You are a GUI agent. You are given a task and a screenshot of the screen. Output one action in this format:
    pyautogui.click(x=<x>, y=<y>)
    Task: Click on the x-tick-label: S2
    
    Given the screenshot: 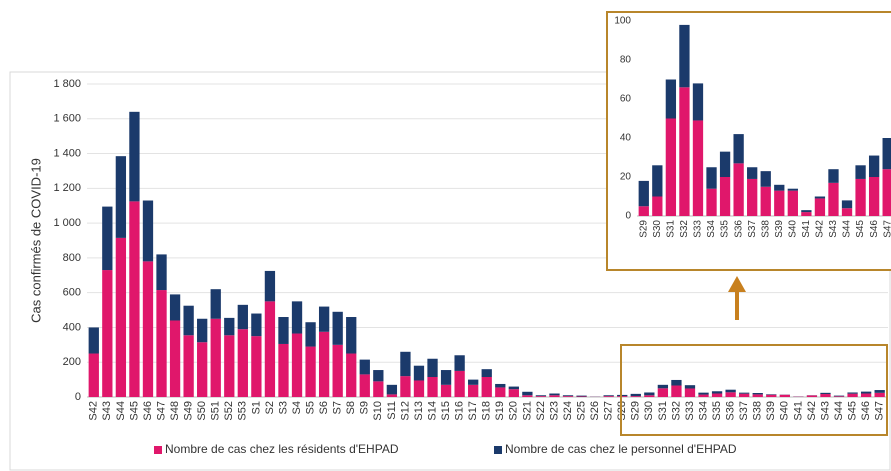 What is the action you would take?
    pyautogui.click(x=270, y=407)
    